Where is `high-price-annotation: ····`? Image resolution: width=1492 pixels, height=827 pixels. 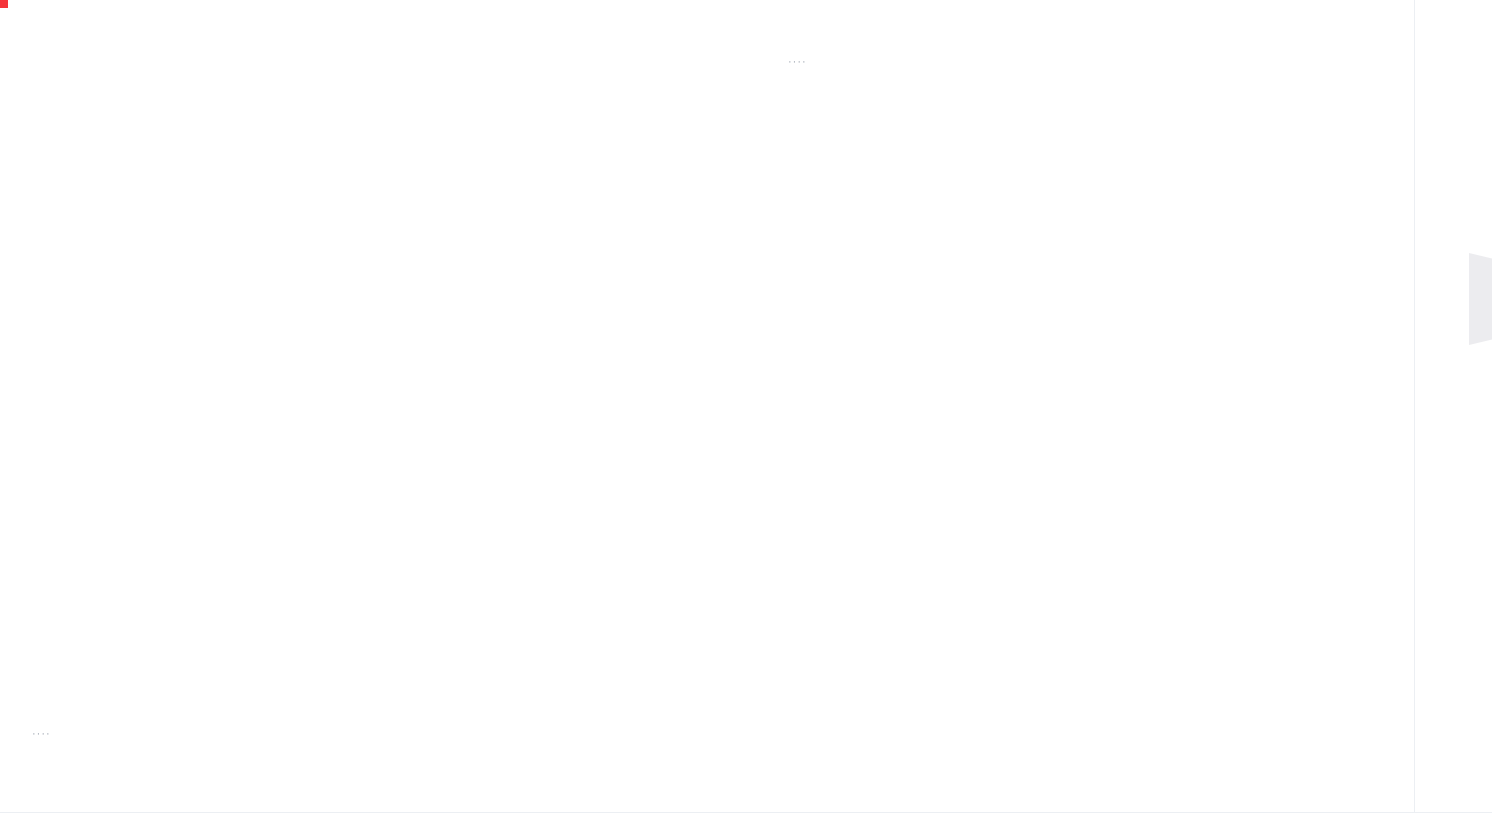 high-price-annotation: ···· is located at coordinates (797, 63).